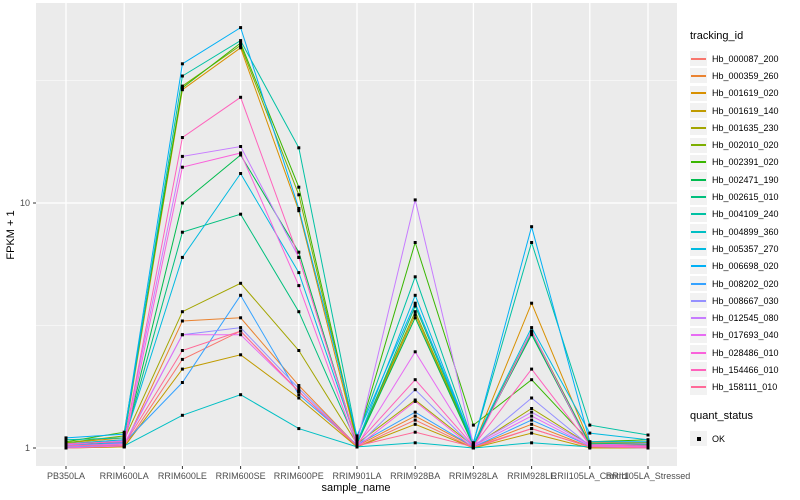 This screenshot has height=500, width=800. What do you see at coordinates (719, 438) in the screenshot?
I see `quant-status-item-label: OK` at bounding box center [719, 438].